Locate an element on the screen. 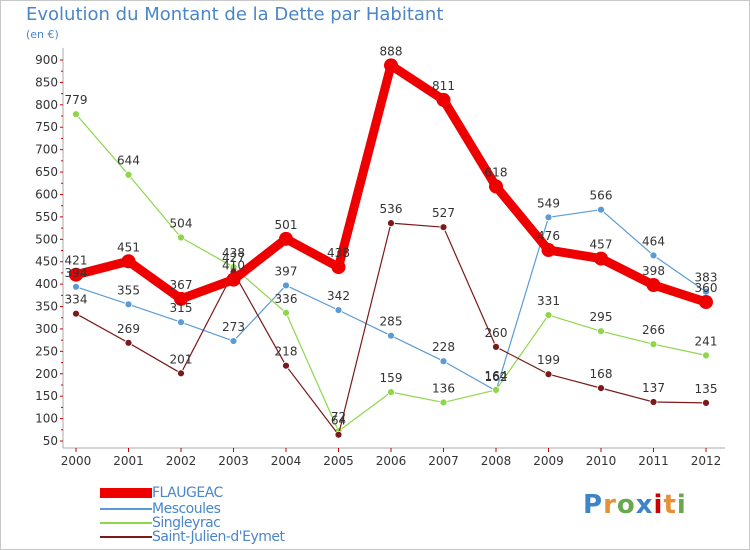 The image size is (750, 550). y-tick-label: 400 is located at coordinates (46, 284).